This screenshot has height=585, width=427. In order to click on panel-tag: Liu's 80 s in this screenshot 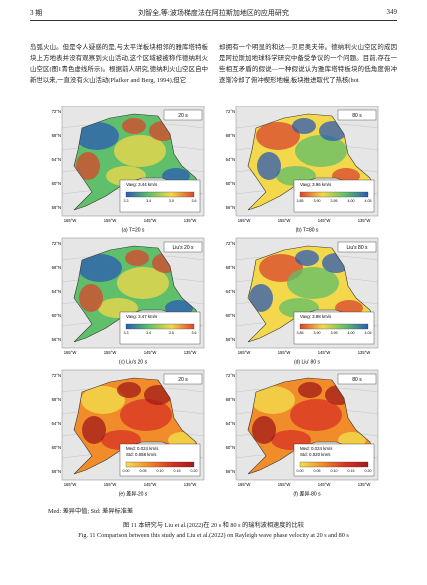, I will do `click(357, 248)`.